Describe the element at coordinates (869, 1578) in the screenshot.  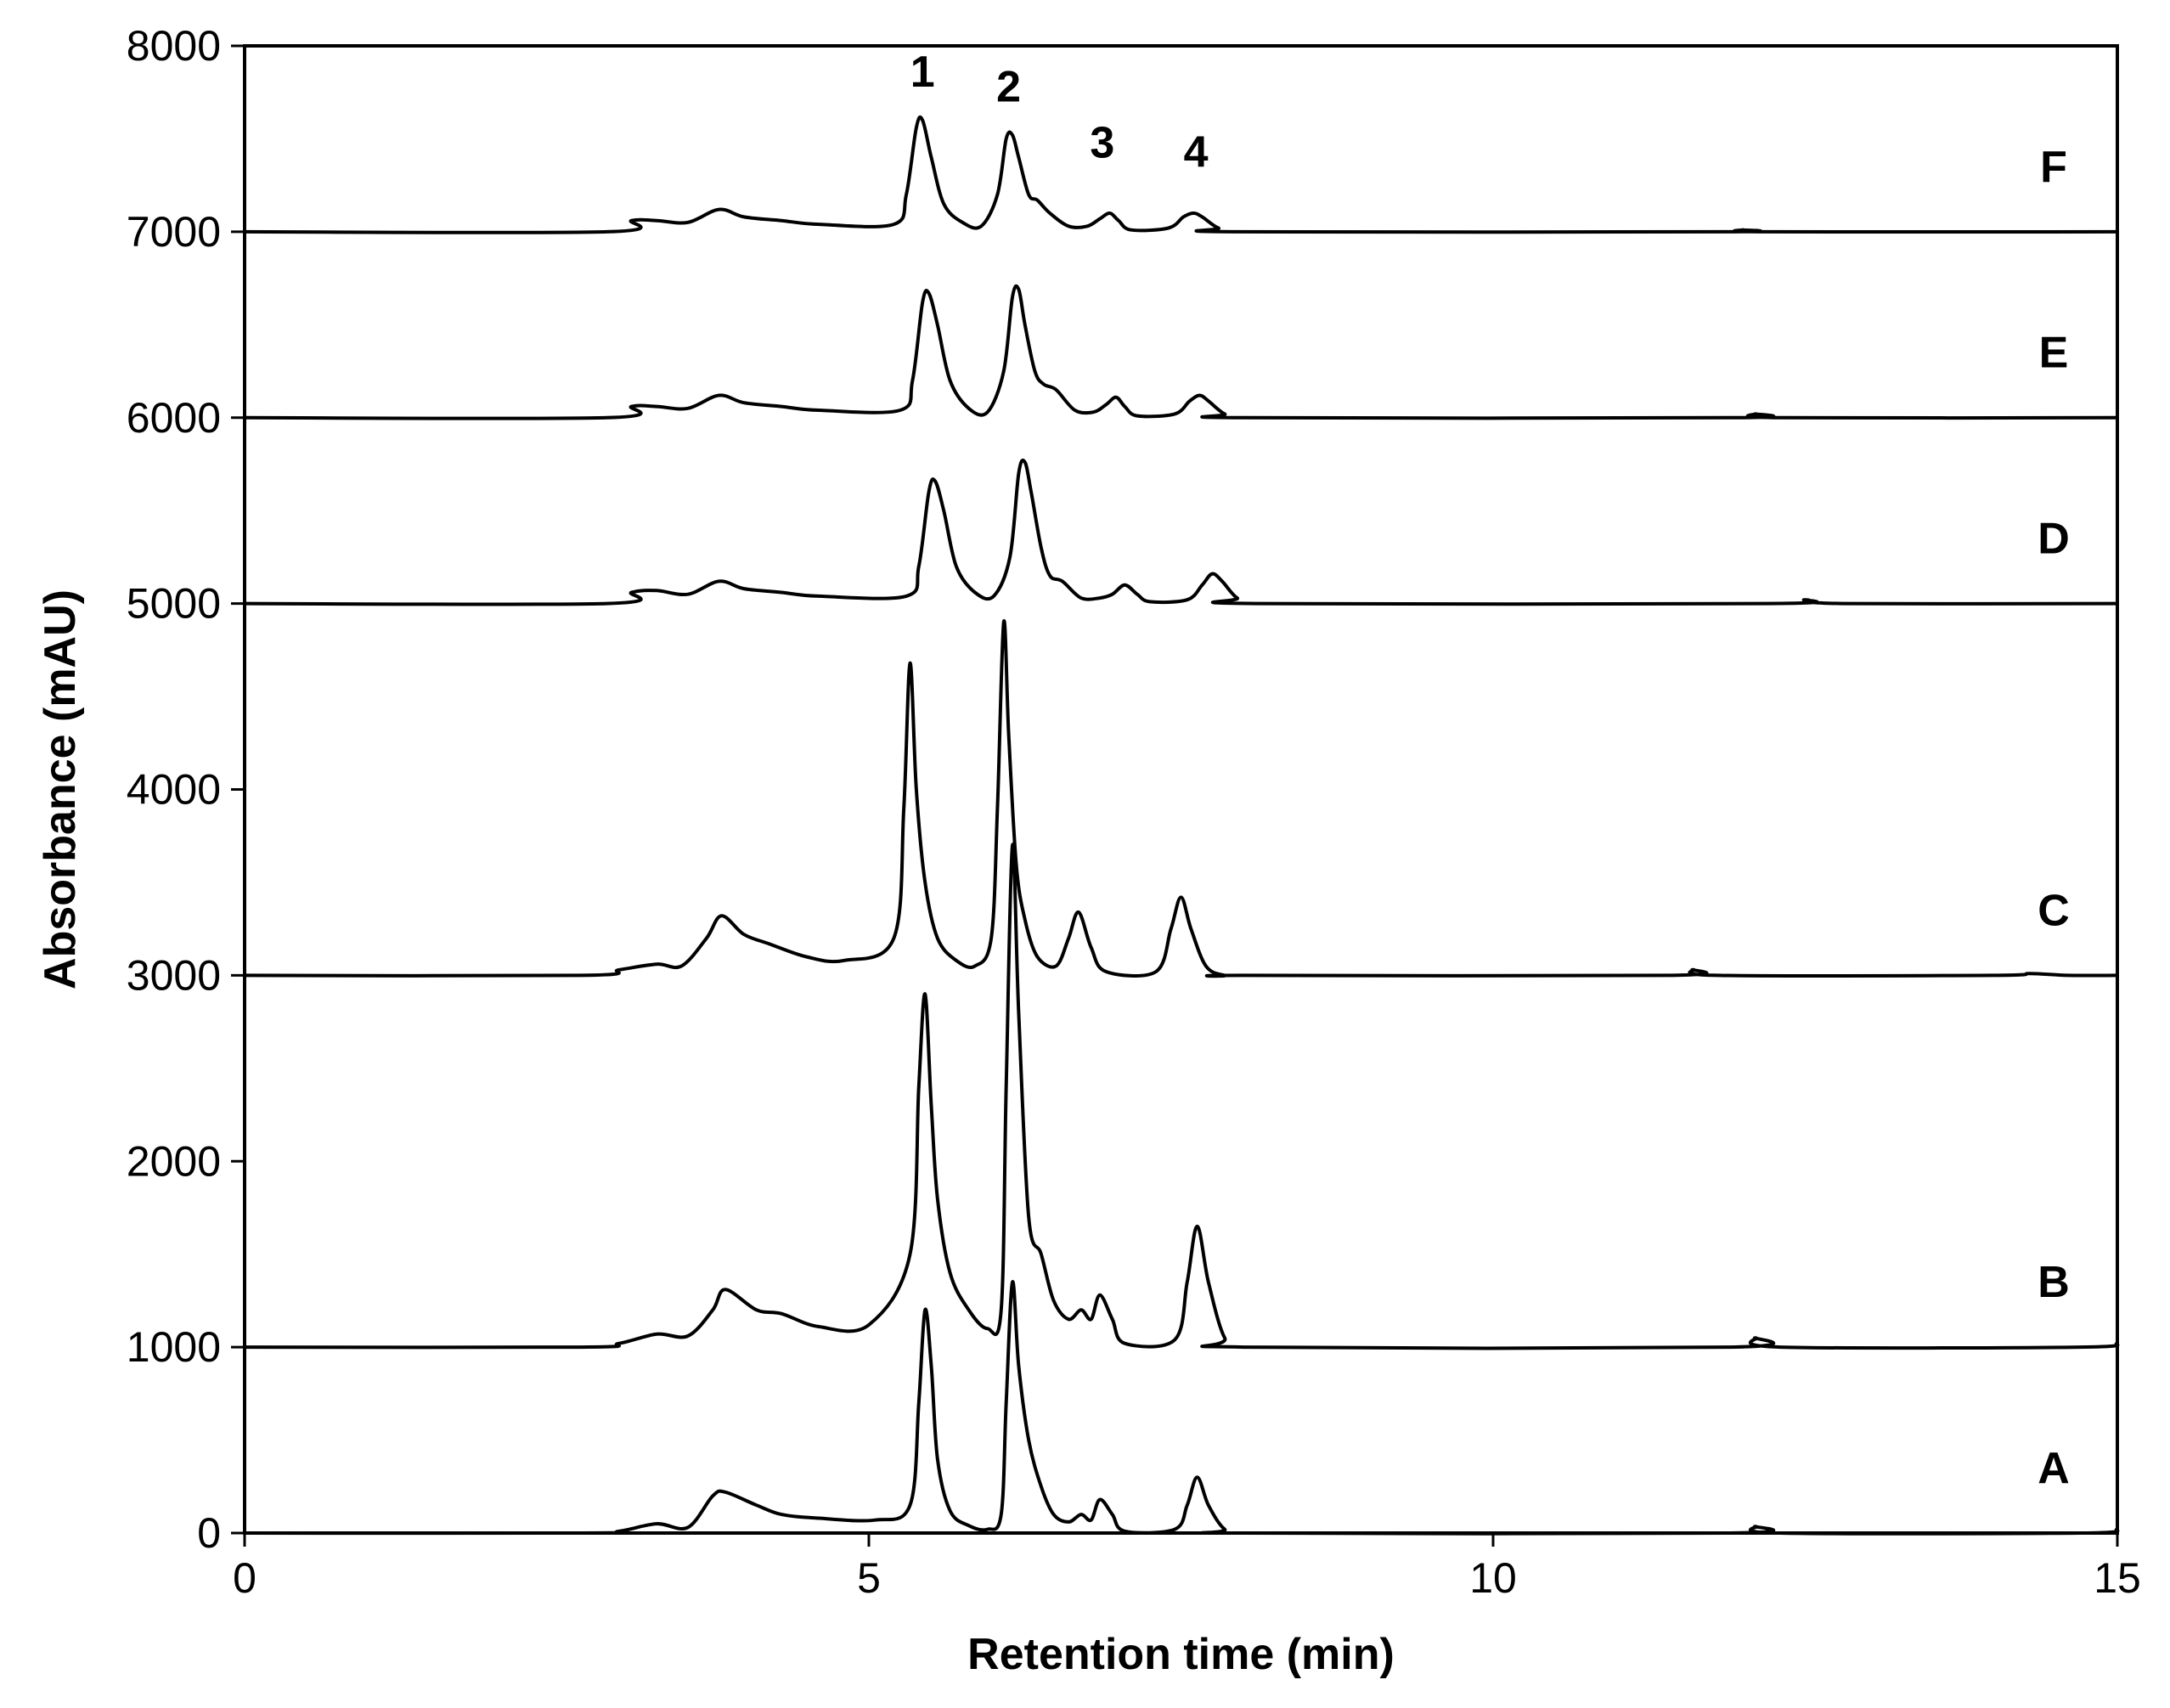
I see `x-tick-label-1: 5` at that location.